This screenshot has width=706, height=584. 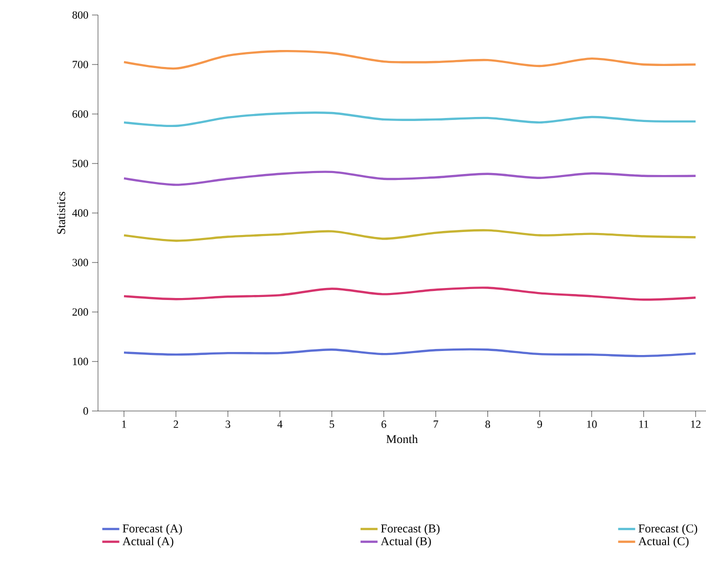 I want to click on legend-label: Actual (A), so click(x=148, y=542).